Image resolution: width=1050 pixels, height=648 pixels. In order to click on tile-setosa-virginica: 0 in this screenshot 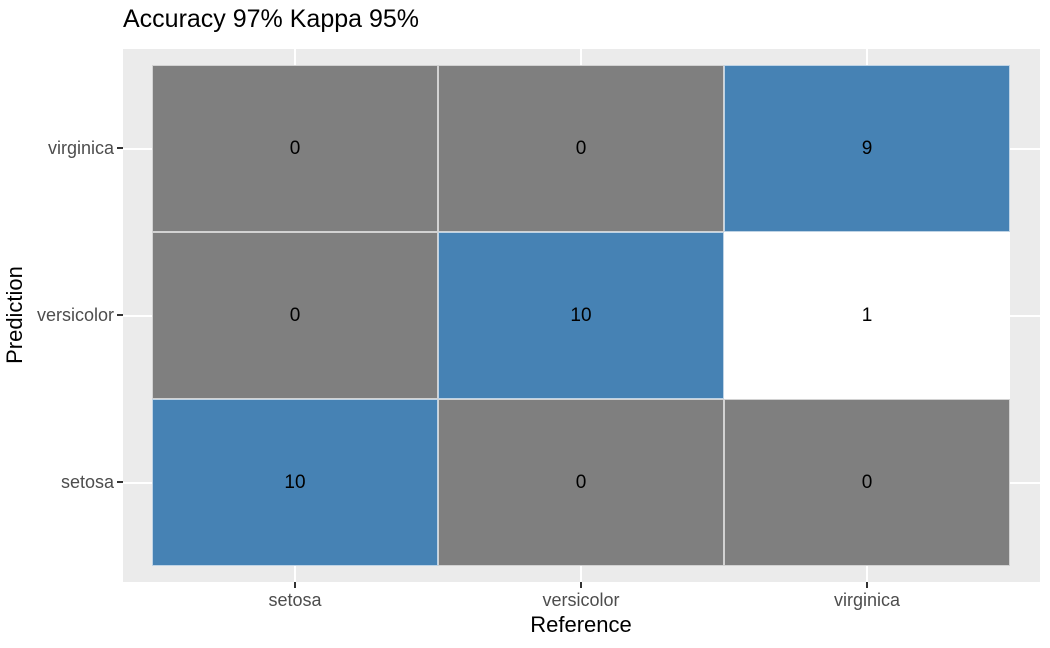, I will do `click(867, 482)`.